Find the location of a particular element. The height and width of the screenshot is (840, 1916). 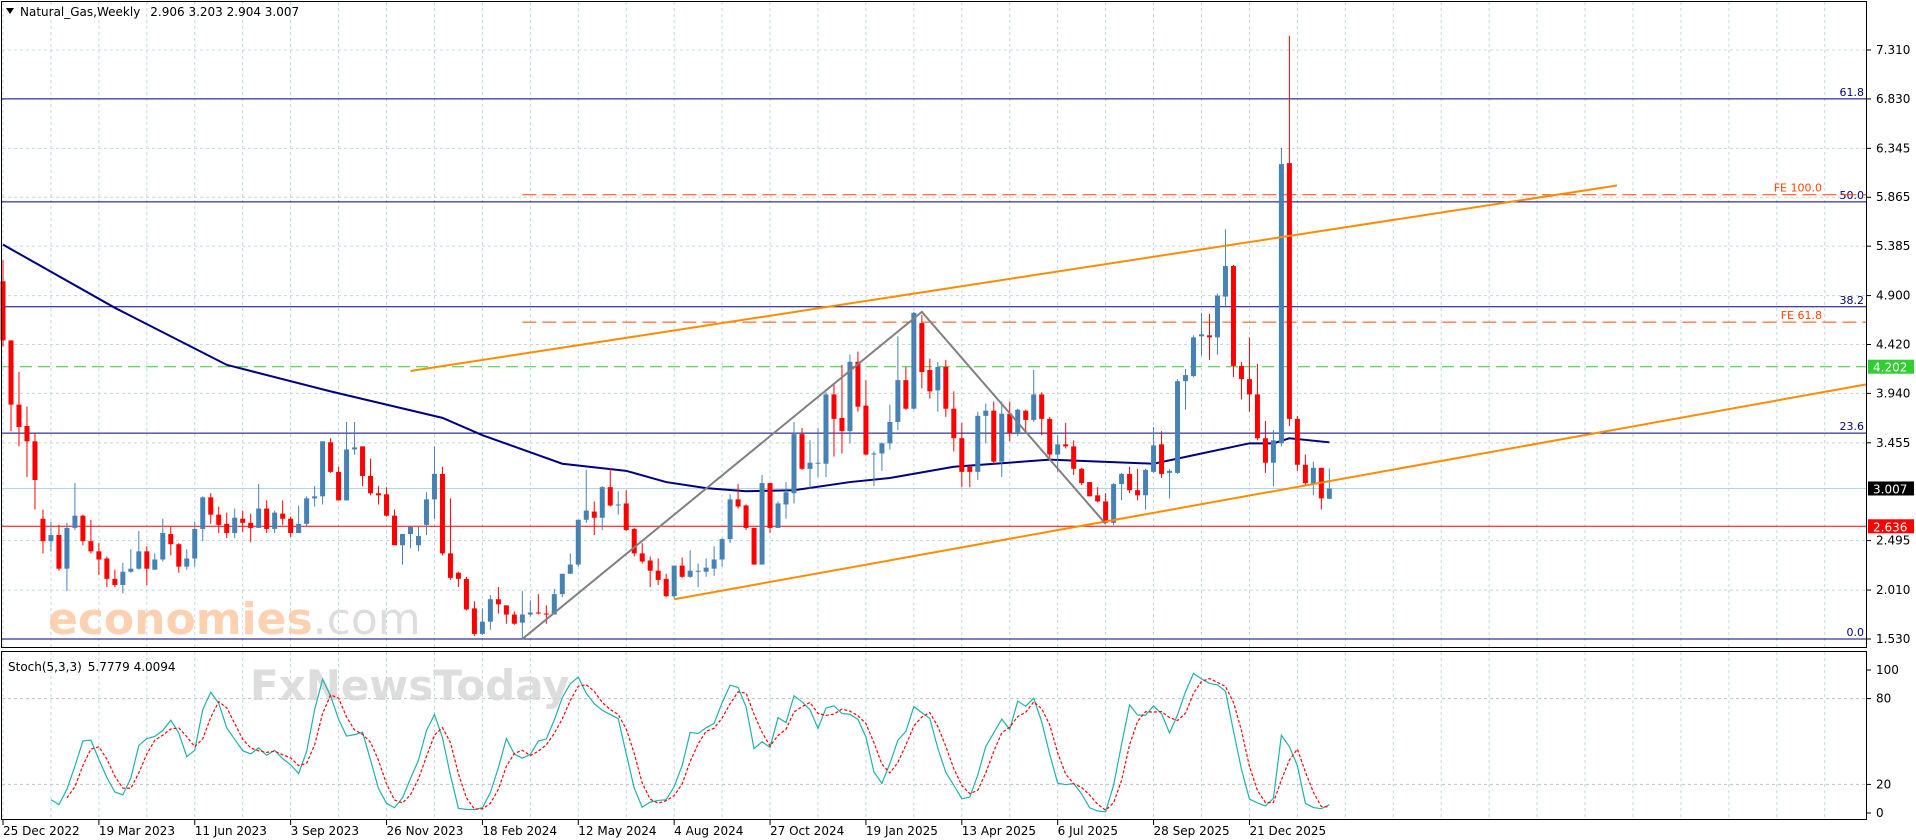

stochastic-pane is located at coordinates (690, 742).